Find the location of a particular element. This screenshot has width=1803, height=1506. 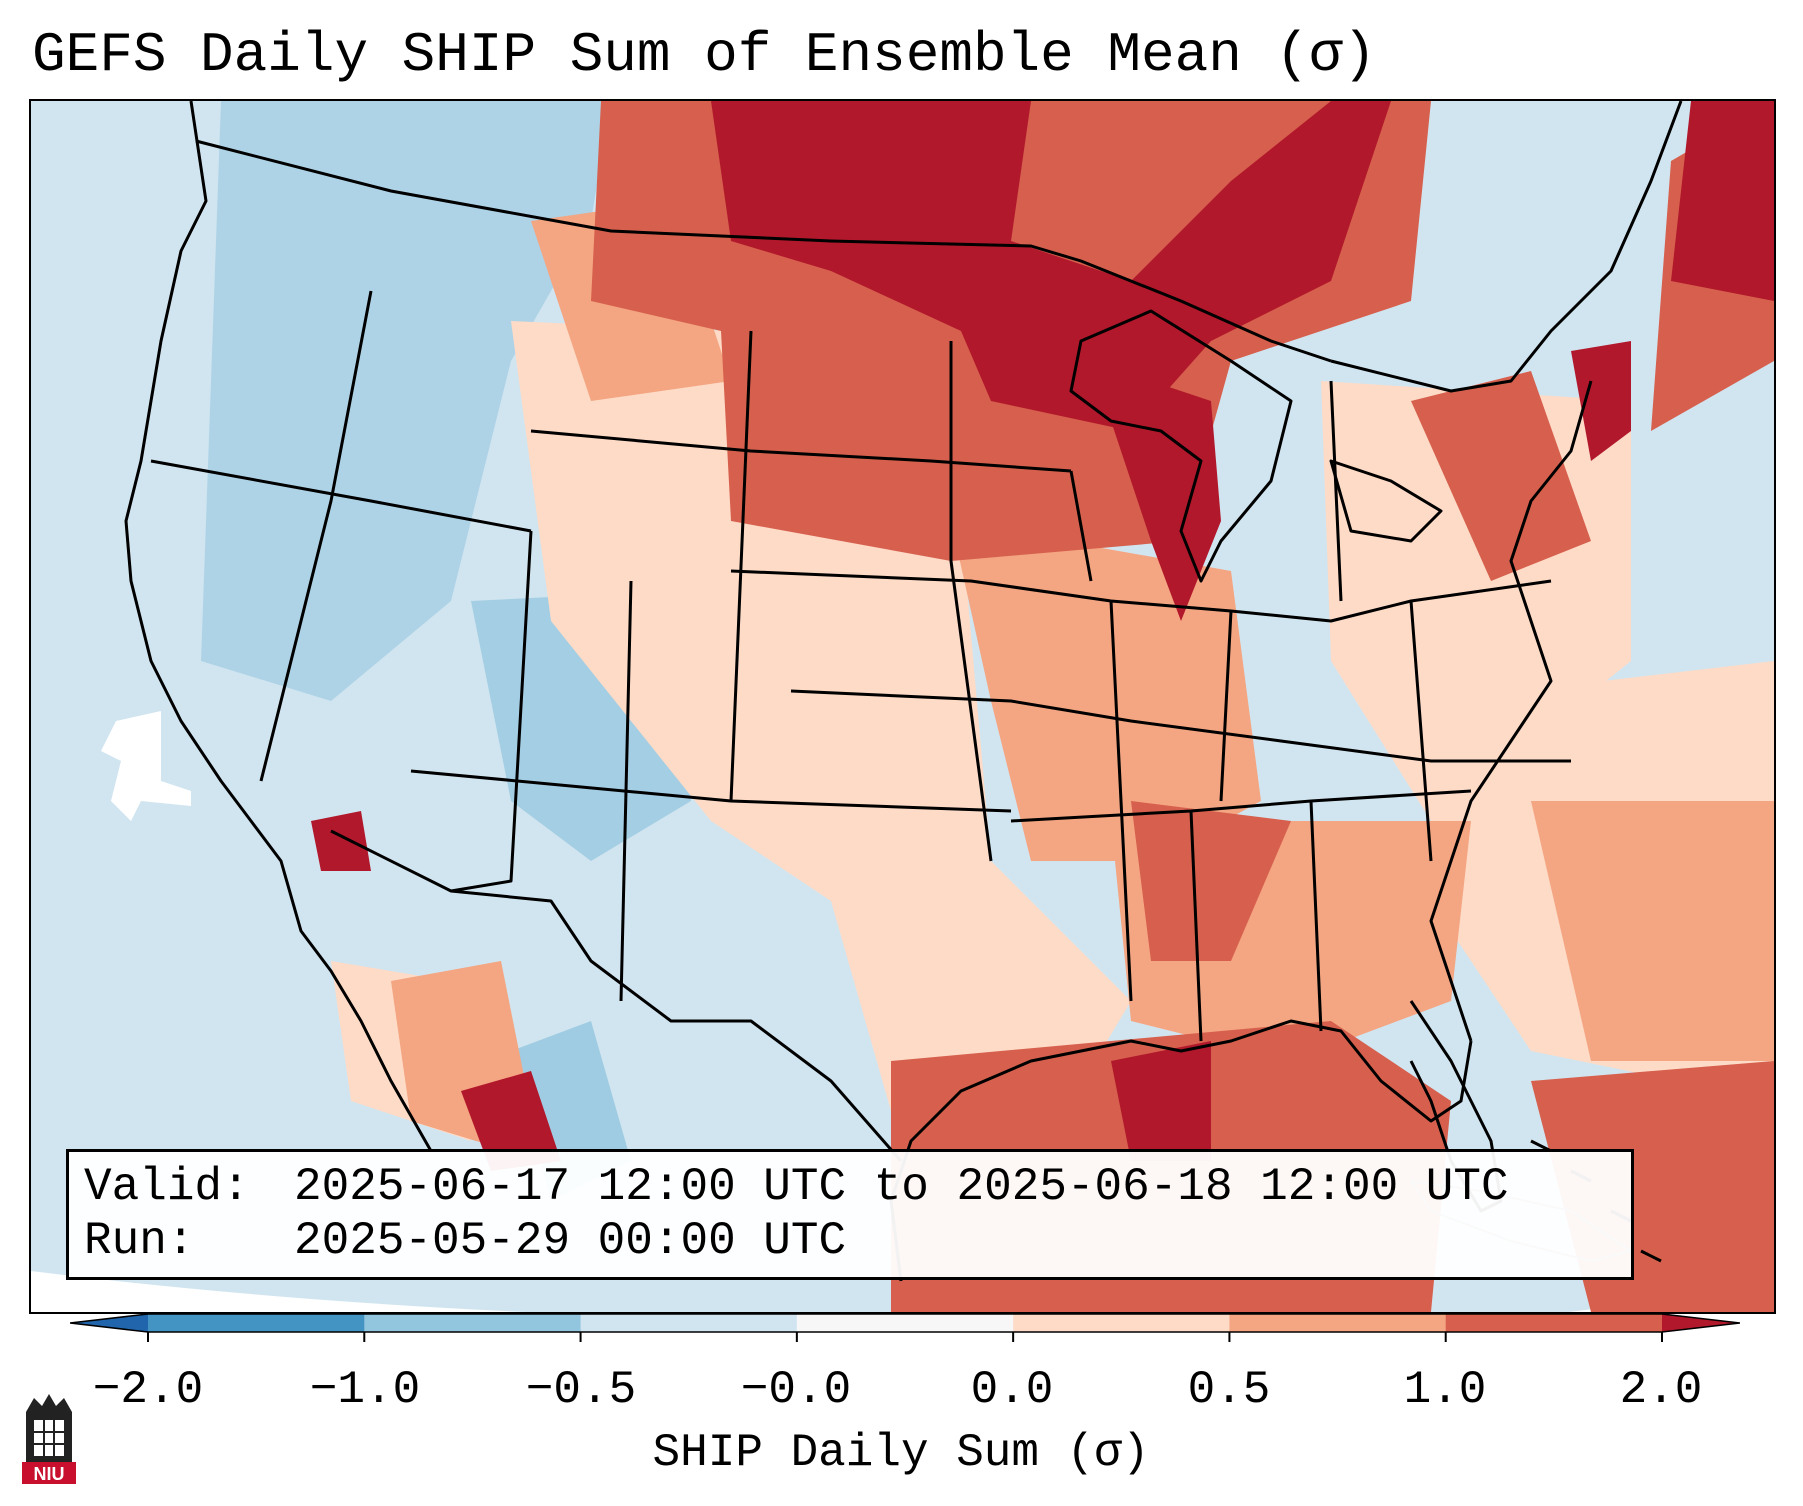

colorbar is located at coordinates (905, 1327).